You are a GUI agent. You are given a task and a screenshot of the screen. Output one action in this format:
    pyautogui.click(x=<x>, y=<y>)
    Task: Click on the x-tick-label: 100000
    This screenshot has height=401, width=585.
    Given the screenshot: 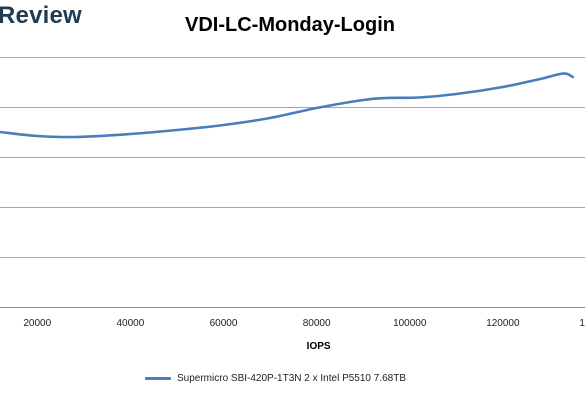 What is the action you would take?
    pyautogui.click(x=410, y=323)
    